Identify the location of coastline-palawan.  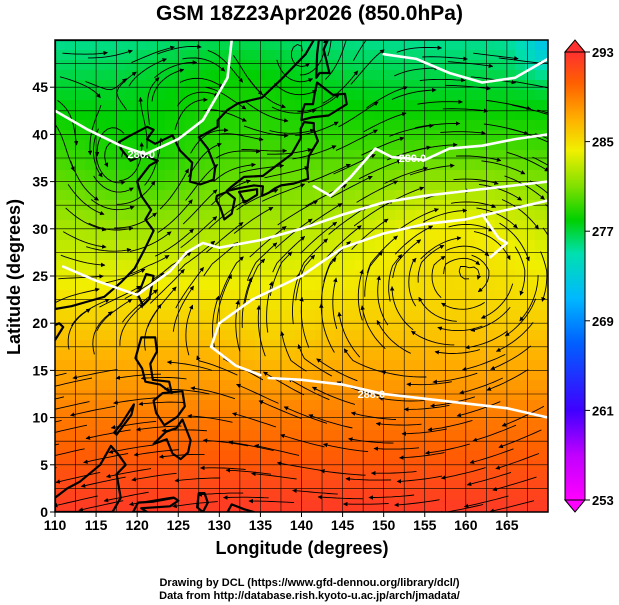
(124, 419).